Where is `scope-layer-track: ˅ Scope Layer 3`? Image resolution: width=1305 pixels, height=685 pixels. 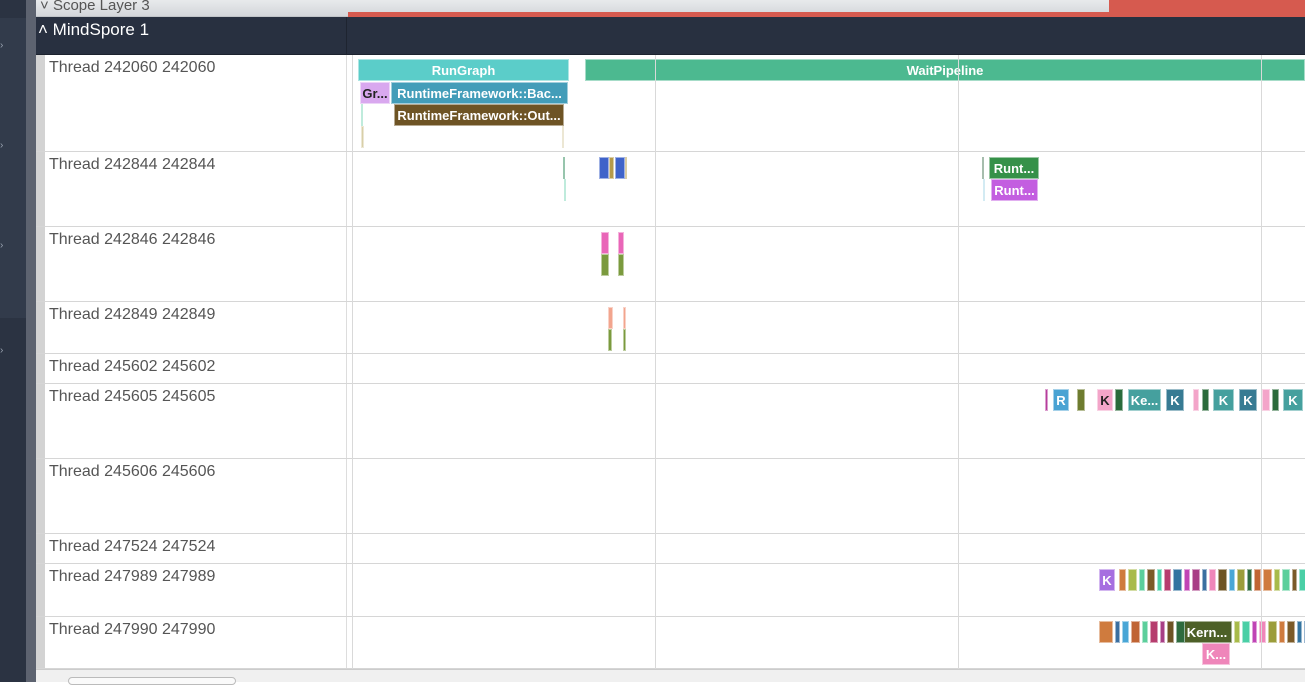
scope-layer-track: ˅ Scope Layer 3 is located at coordinates (670, 8).